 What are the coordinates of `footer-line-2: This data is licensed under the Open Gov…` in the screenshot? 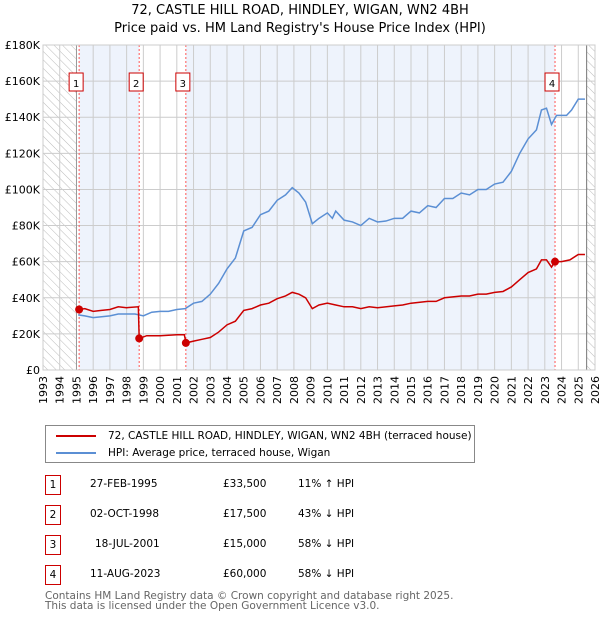 It's located at (212, 606).